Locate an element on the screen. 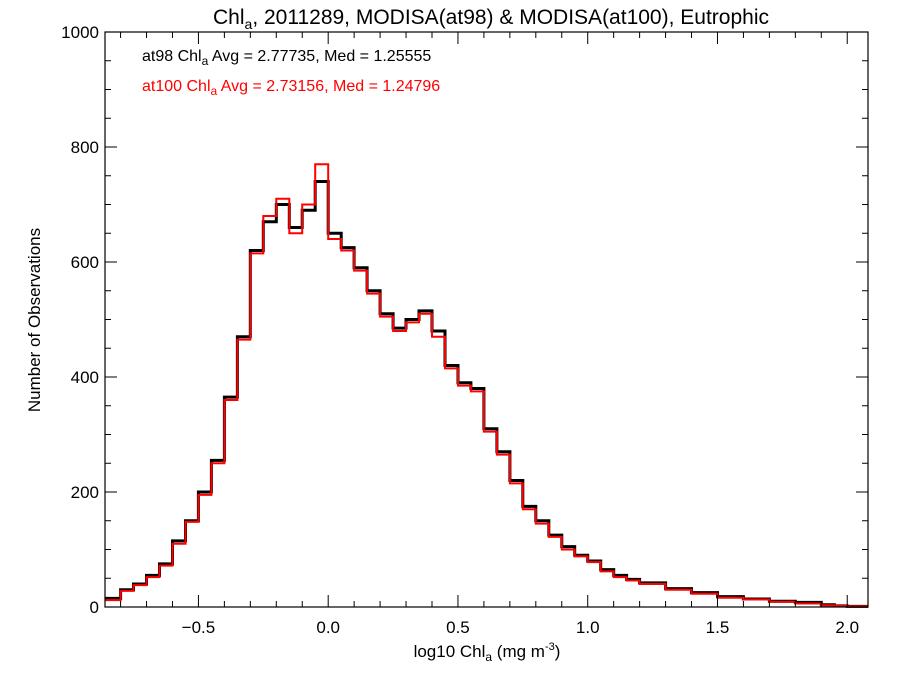 This screenshot has width=900, height=675. x-tick-label: 0.5 is located at coordinates (458, 627).